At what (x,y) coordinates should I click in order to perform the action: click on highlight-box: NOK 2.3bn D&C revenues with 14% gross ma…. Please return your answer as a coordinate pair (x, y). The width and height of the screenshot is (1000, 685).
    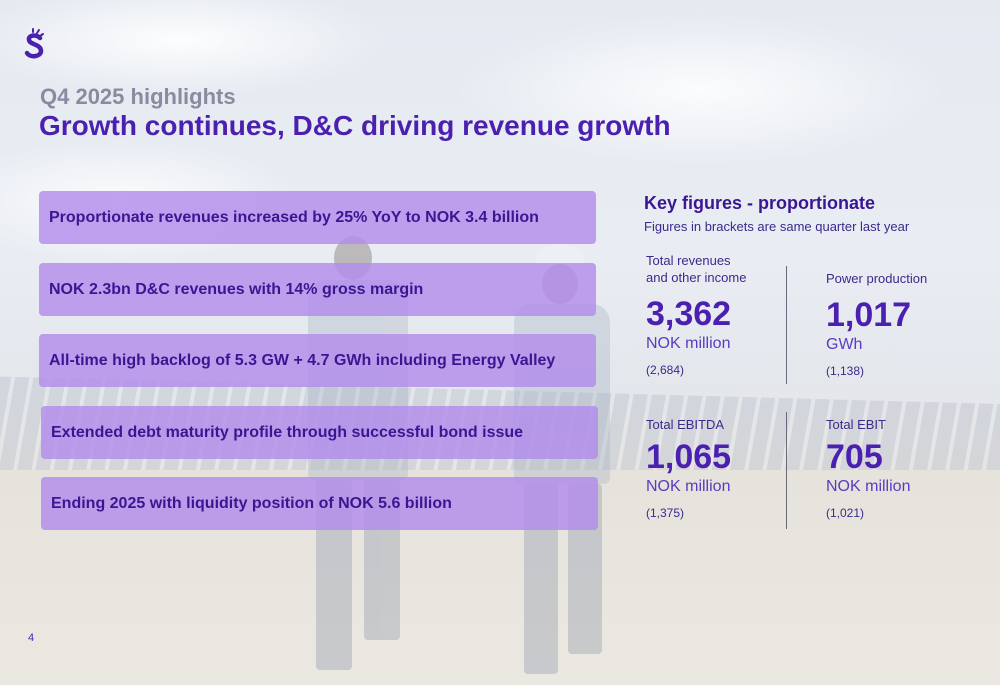
    Looking at the image, I should click on (317, 289).